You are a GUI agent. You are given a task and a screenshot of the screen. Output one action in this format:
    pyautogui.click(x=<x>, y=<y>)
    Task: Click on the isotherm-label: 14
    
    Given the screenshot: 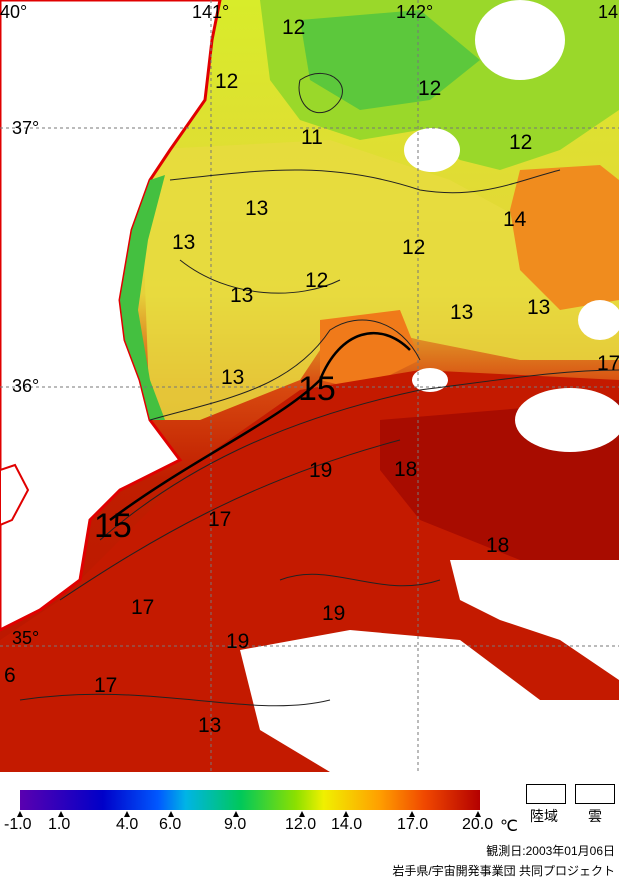 What is the action you would take?
    pyautogui.click(x=515, y=219)
    